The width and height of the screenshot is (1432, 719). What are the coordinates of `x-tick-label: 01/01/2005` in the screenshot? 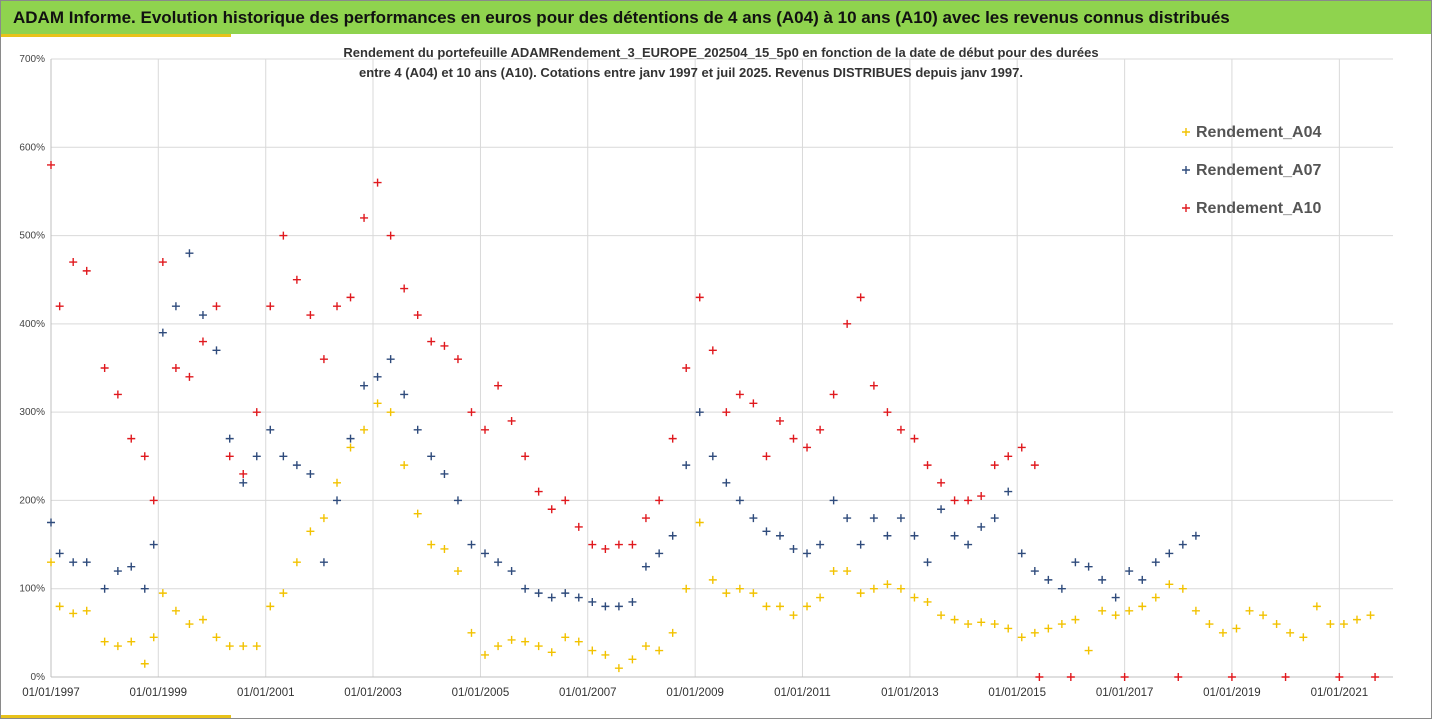 It's located at (481, 693).